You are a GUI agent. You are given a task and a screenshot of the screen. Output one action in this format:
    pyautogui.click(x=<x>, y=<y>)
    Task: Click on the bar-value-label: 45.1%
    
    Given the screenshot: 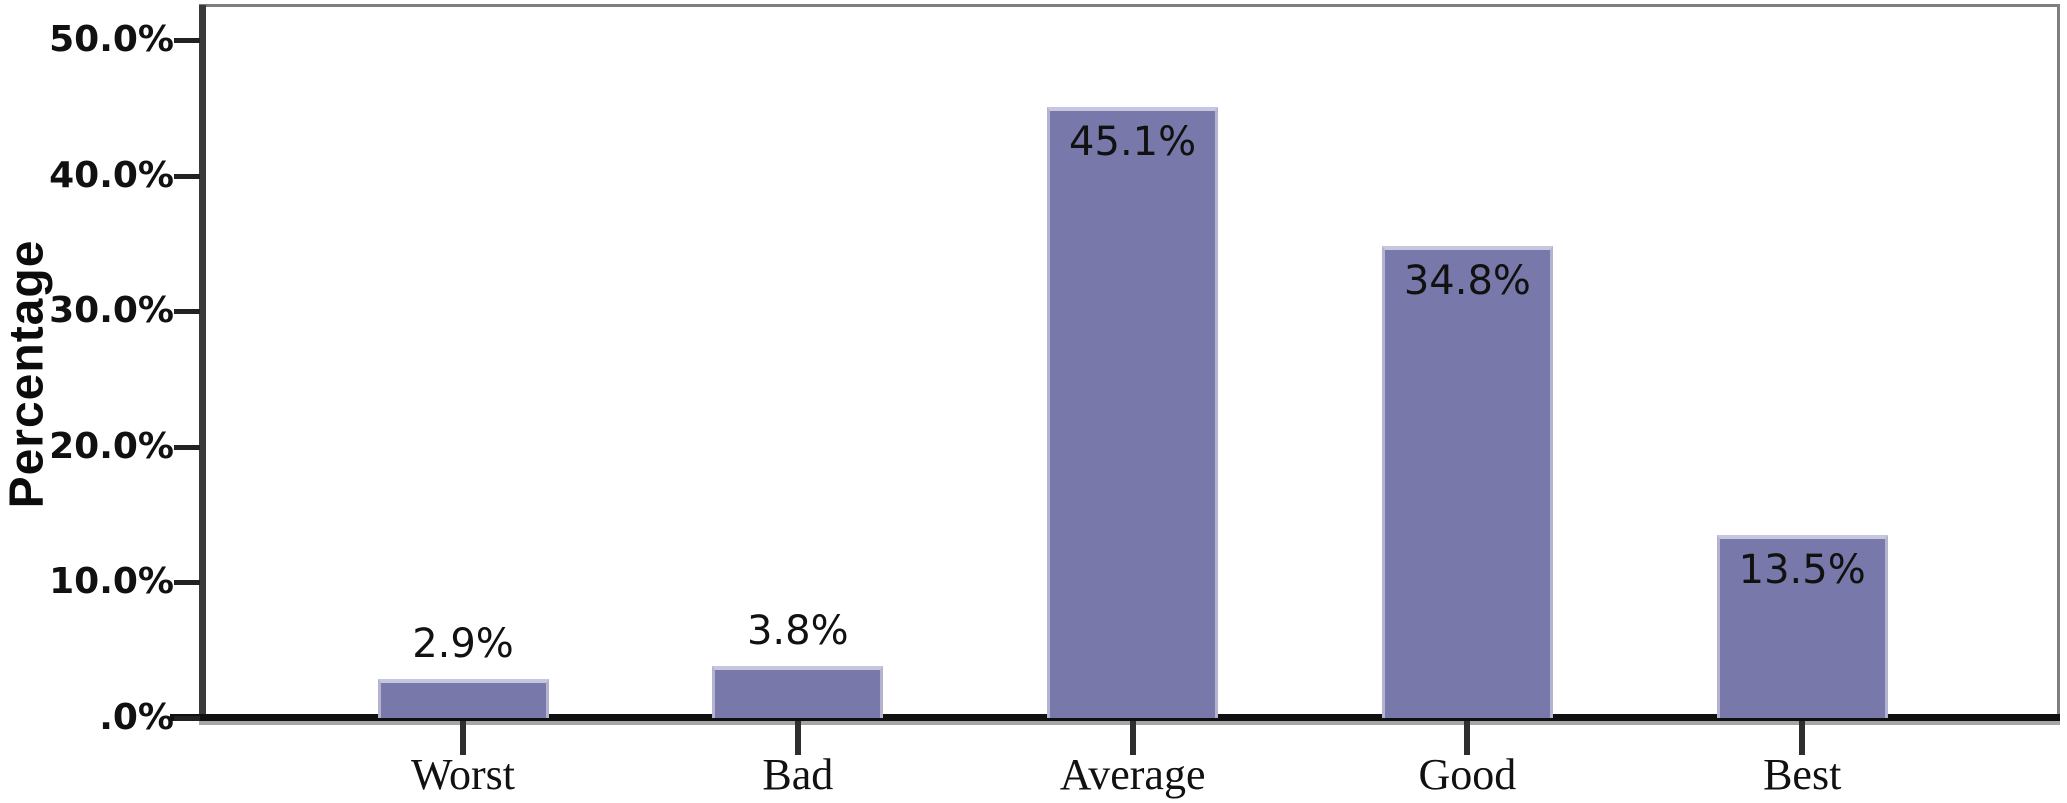 What is the action you would take?
    pyautogui.click(x=1133, y=141)
    